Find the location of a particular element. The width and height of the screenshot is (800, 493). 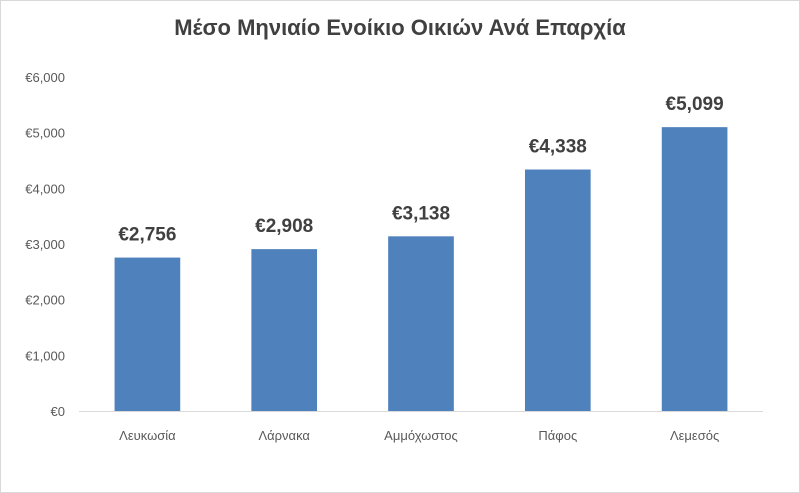

y-tick-label: €1,000 is located at coordinates (45, 355).